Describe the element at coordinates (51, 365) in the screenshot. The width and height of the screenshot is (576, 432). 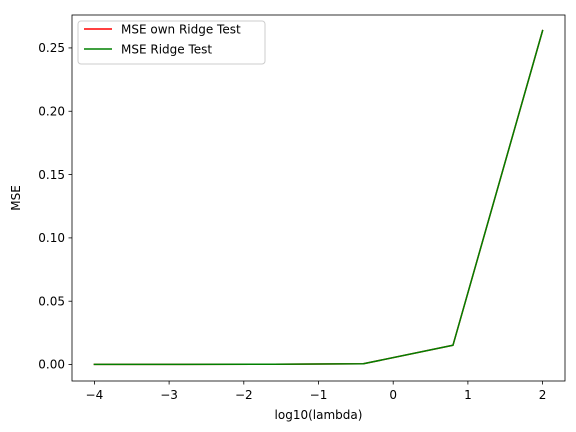
I see `y-tick-label: 0.00` at that location.